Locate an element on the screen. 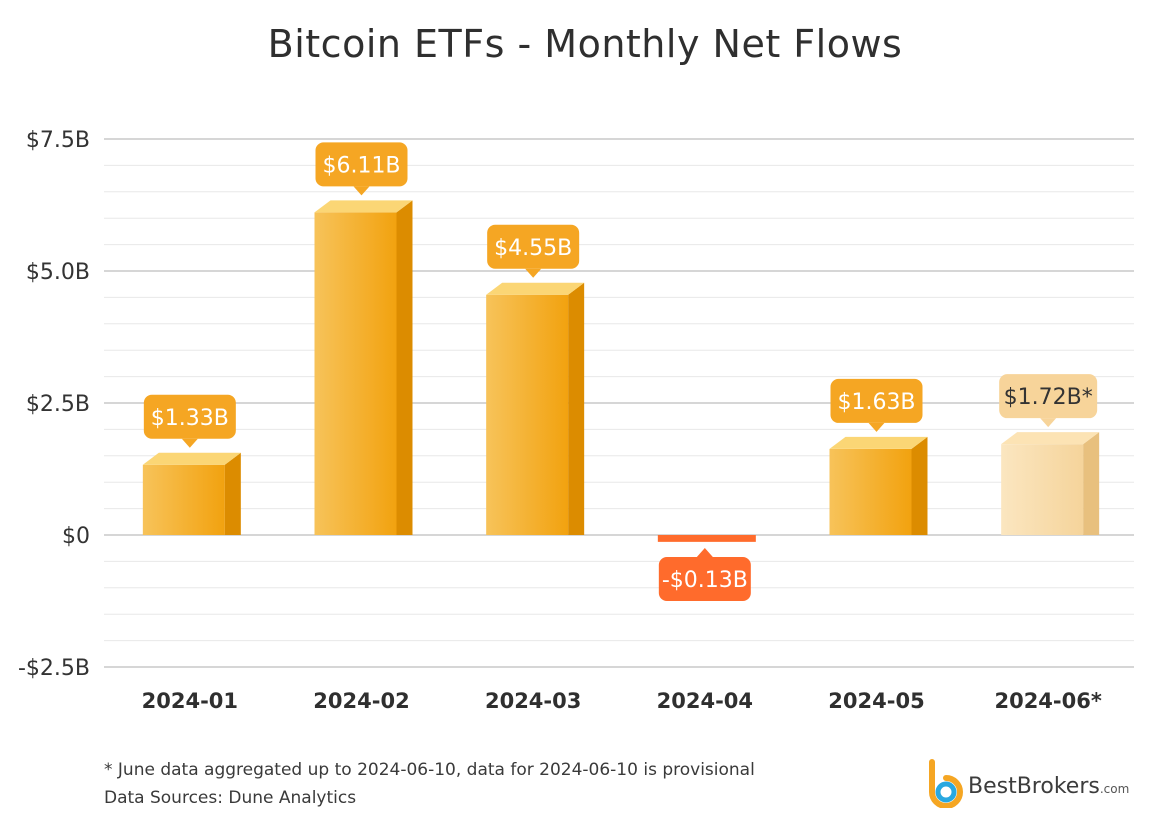  x-tick-label: 2024-05 is located at coordinates (876, 701).